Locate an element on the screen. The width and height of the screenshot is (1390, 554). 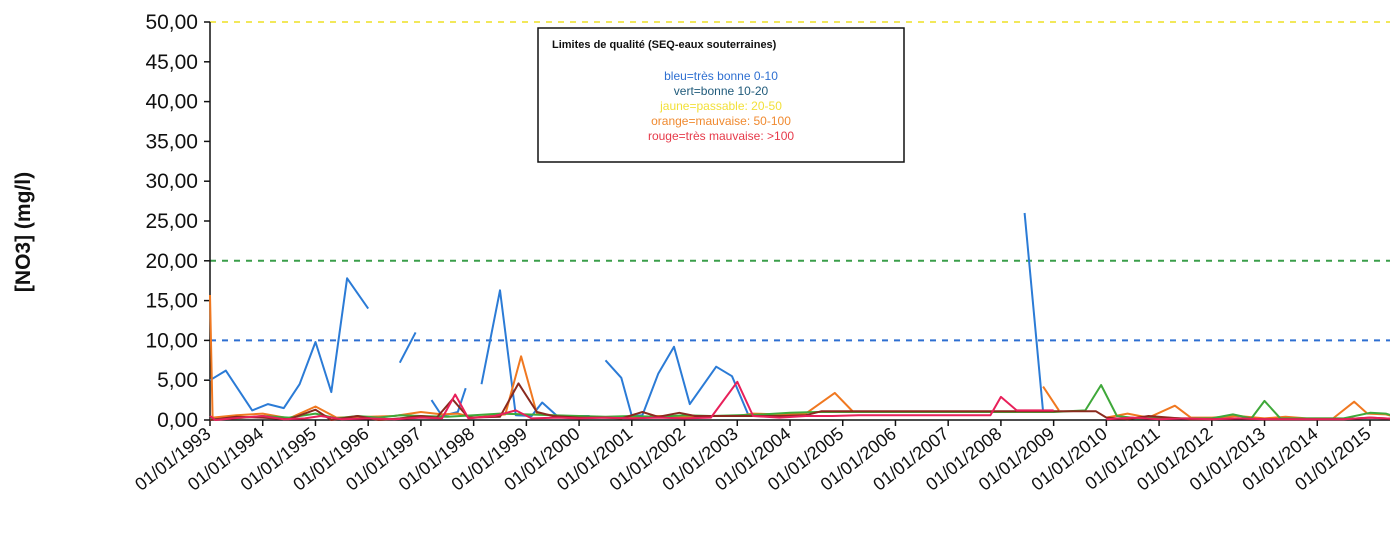
y-tick-label: 45,00 is located at coordinates (171, 62).